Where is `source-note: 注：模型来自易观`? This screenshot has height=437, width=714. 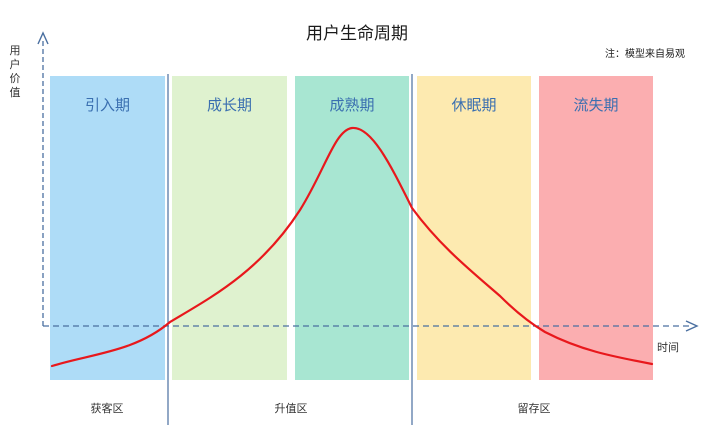 source-note: 注：模型来自易观 is located at coordinates (645, 54).